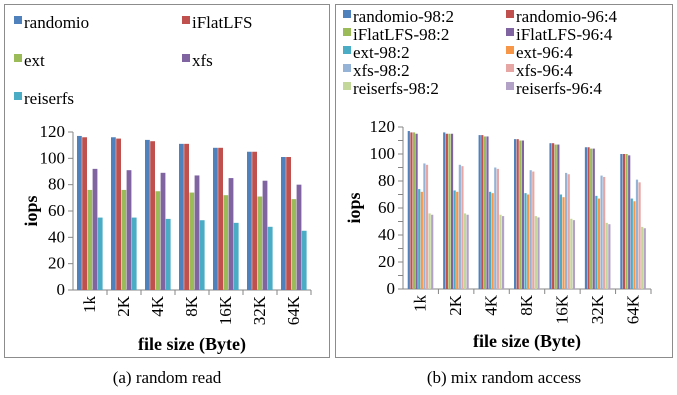 This screenshot has height=395, width=677. I want to click on bar-randomio-16k, so click(215, 218).